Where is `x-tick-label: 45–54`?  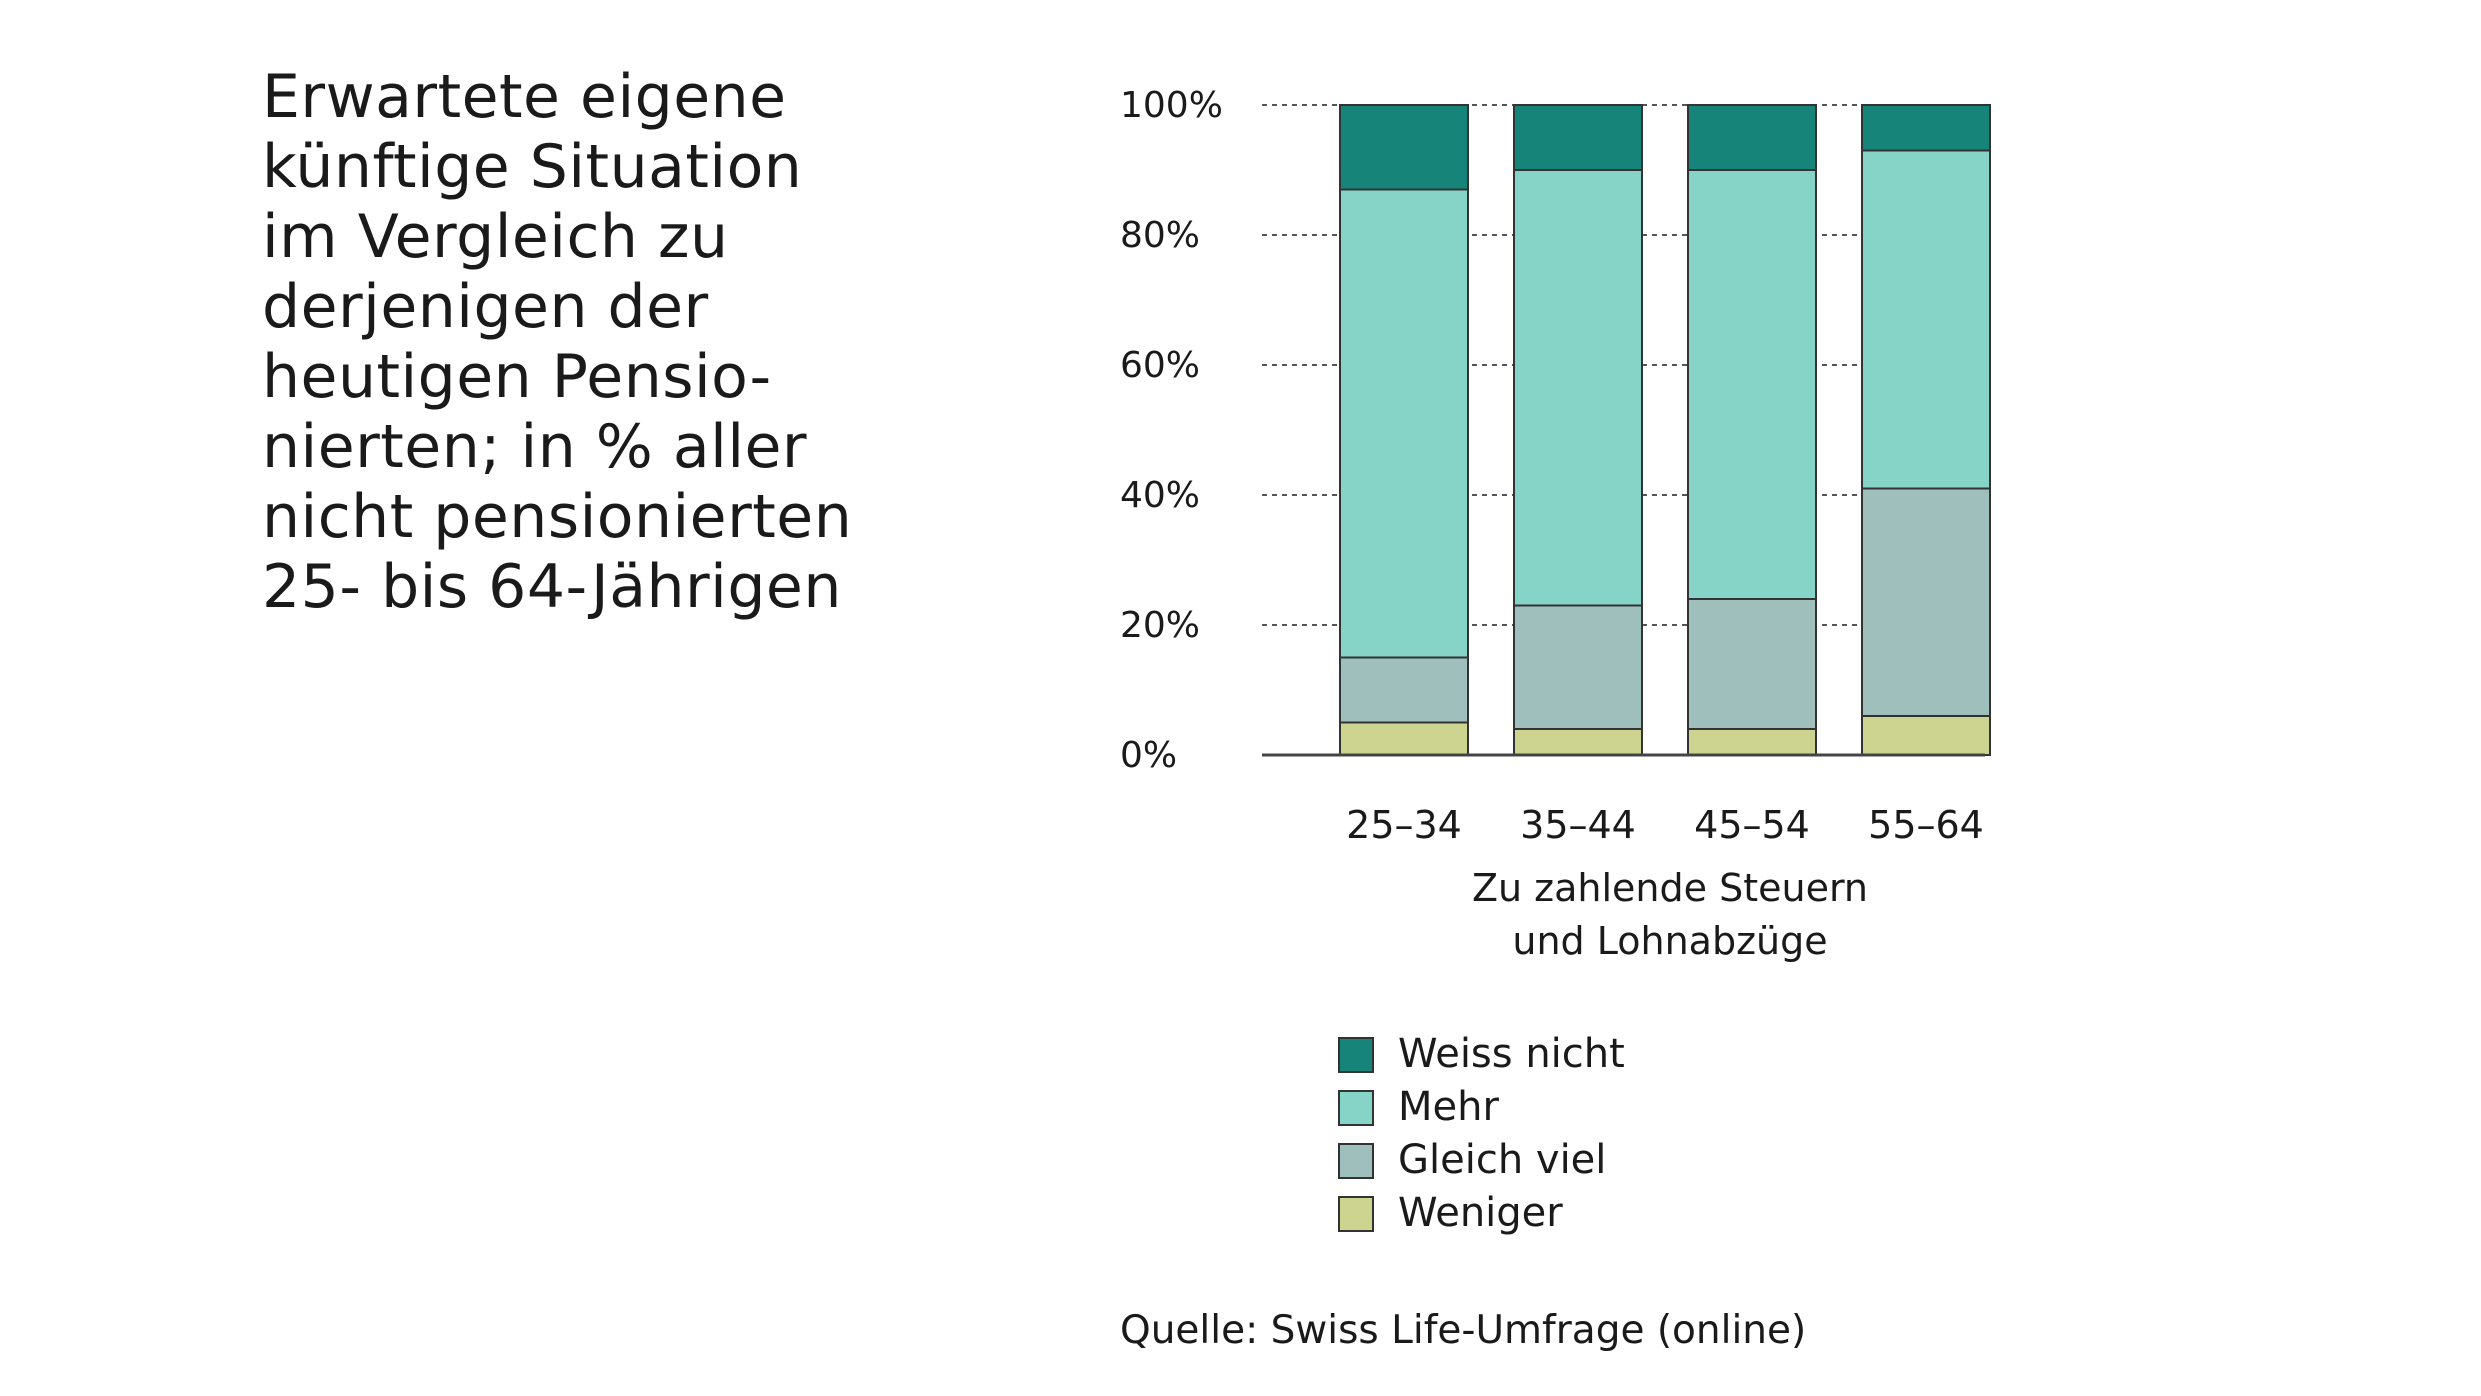
x-tick-label: 45–54 is located at coordinates (1752, 825).